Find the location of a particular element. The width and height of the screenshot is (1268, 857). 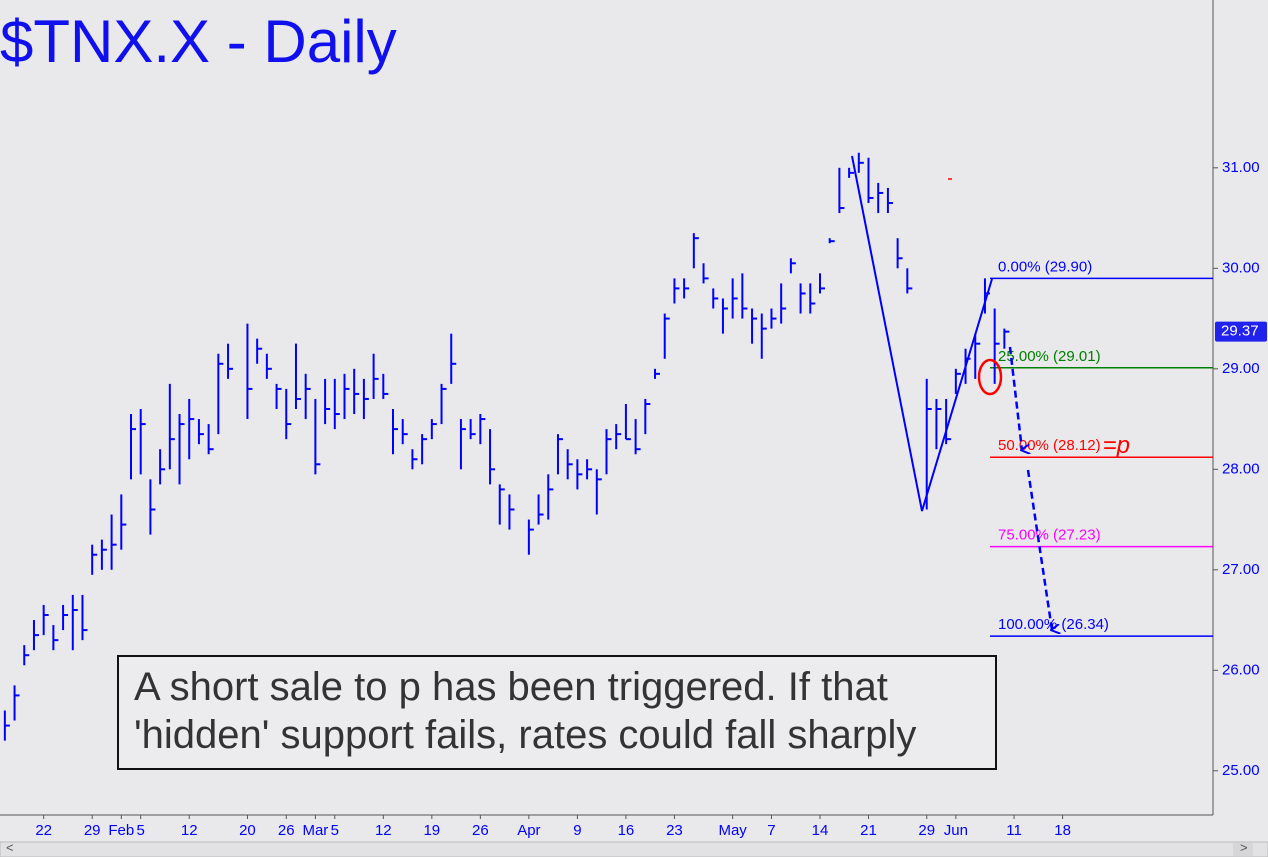

chart-title: $TNX.X - Daily is located at coordinates (198, 41).